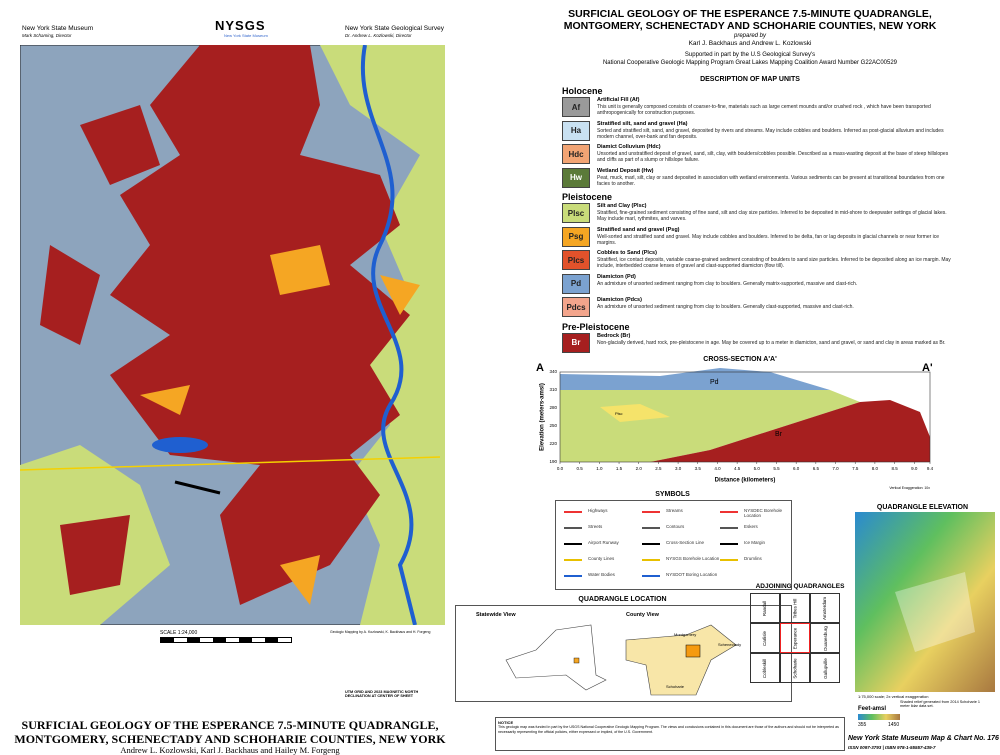  I want to click on x-tick-label: 6.5, so click(816, 468).